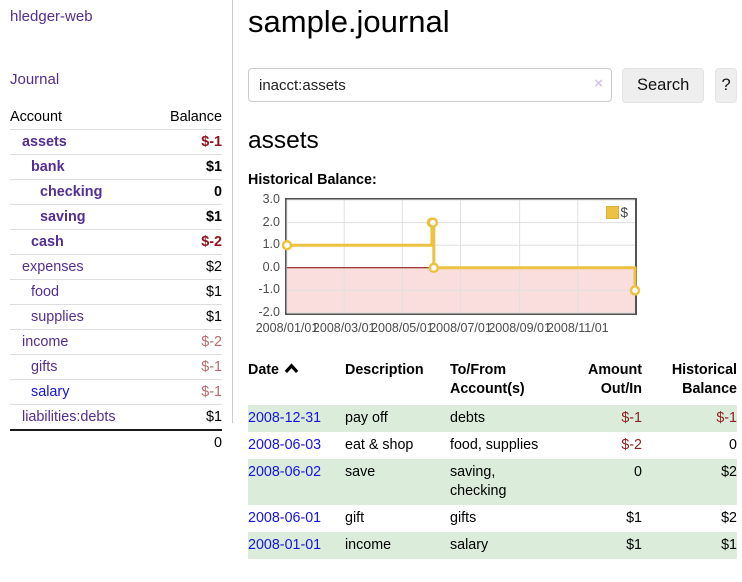  I want to click on account-row: cash $-2, so click(116, 242).